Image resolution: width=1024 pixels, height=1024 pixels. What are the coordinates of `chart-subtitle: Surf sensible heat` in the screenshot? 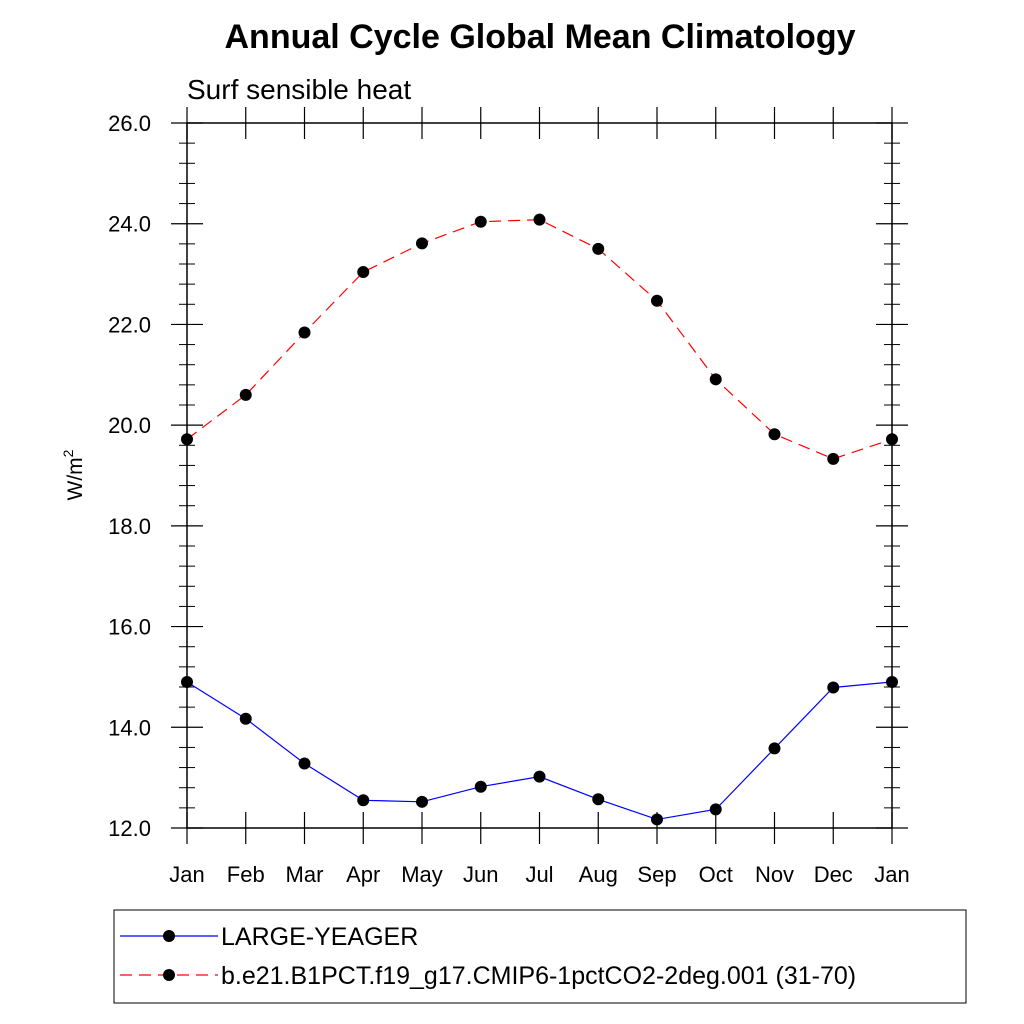 It's located at (299, 89).